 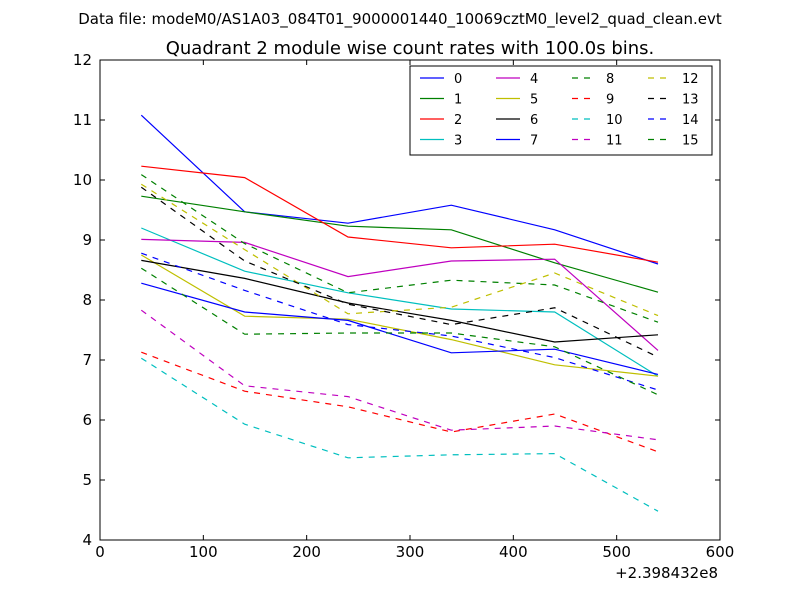 I want to click on legend-label: 5, so click(x=534, y=100).